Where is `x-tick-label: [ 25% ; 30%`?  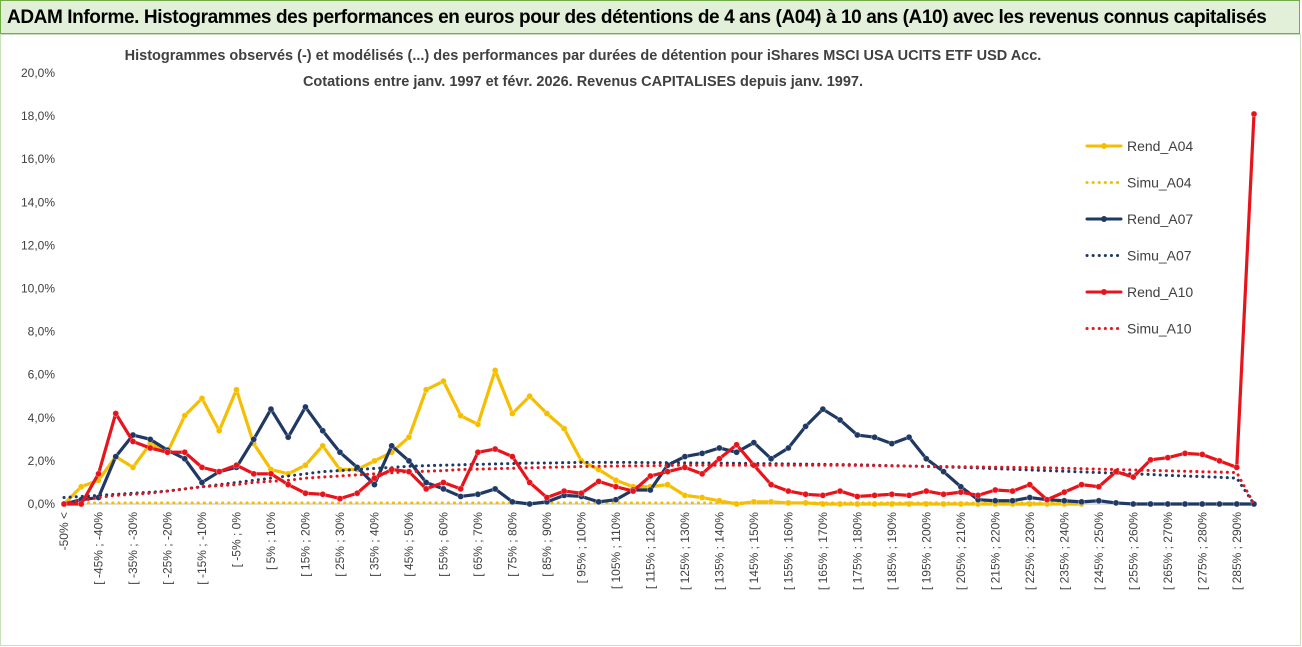
x-tick-label: [ 25% ; 30% is located at coordinates (340, 544).